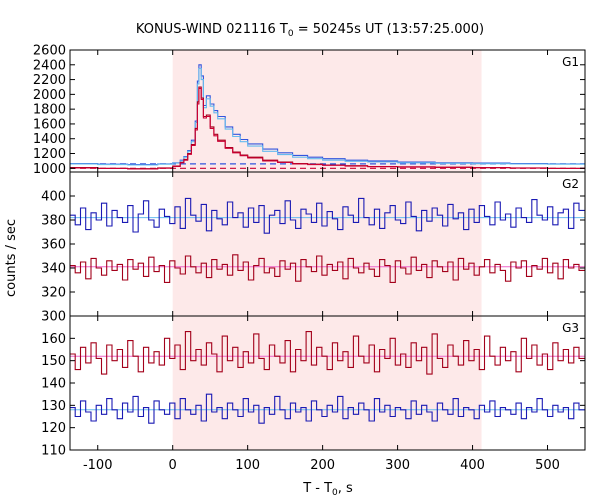  What do you see at coordinates (53, 269) in the screenshot?
I see `y-tick-label: 340` at bounding box center [53, 269].